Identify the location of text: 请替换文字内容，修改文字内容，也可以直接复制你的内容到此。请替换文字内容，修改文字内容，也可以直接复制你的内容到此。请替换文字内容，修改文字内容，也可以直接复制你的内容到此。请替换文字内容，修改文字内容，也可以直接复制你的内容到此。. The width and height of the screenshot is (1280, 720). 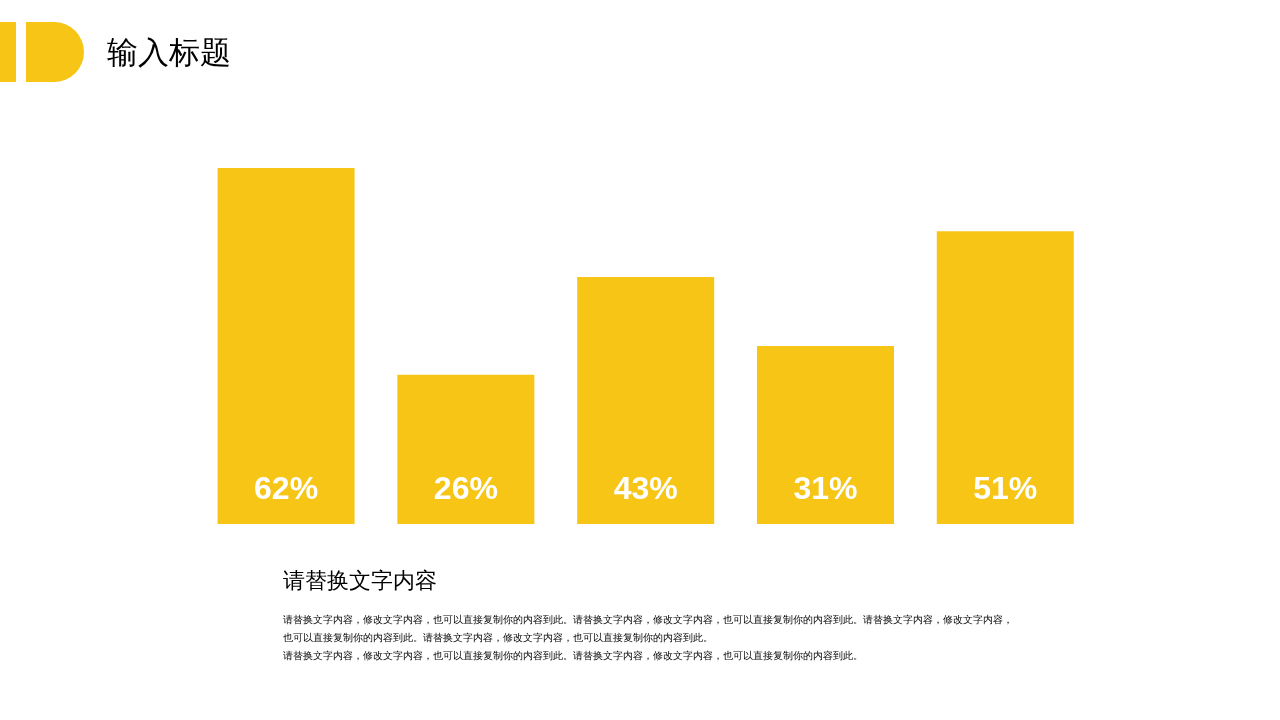
(648, 629).